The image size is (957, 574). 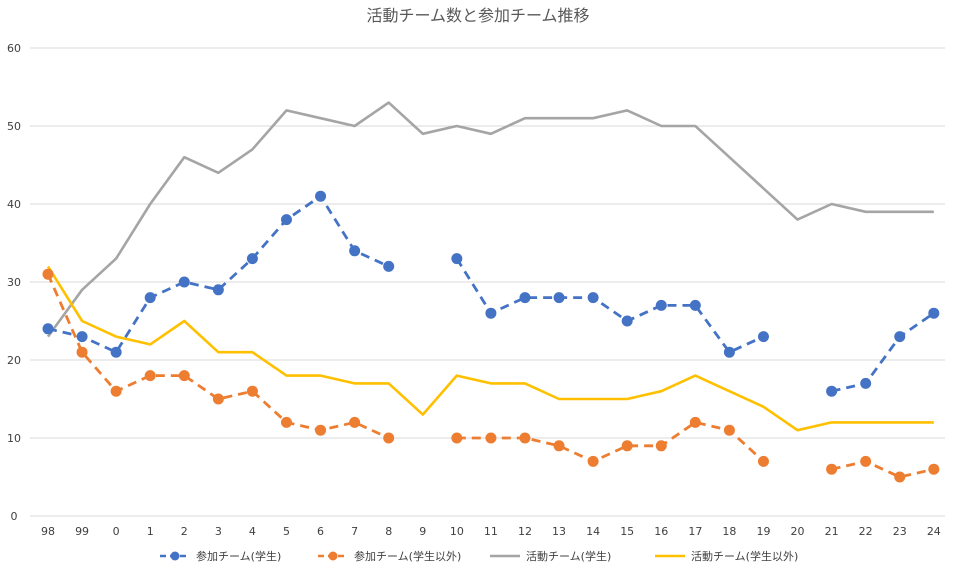 I want to click on x-tick-label: 13, so click(x=559, y=531).